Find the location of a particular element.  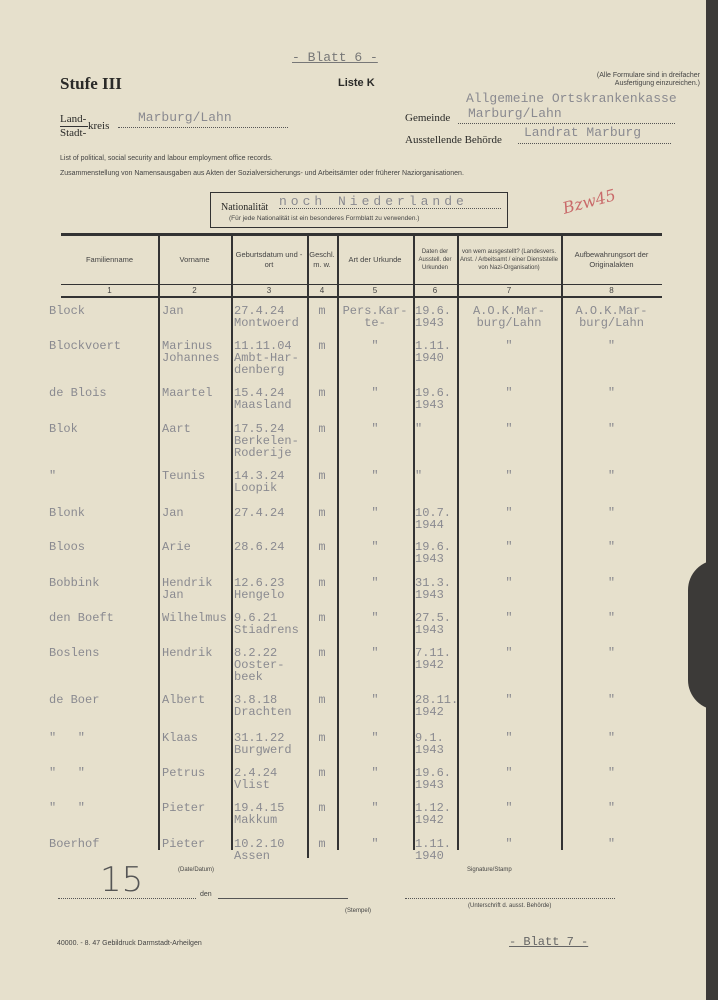

next-sheet-number: - Blatt 7 - is located at coordinates (549, 942).